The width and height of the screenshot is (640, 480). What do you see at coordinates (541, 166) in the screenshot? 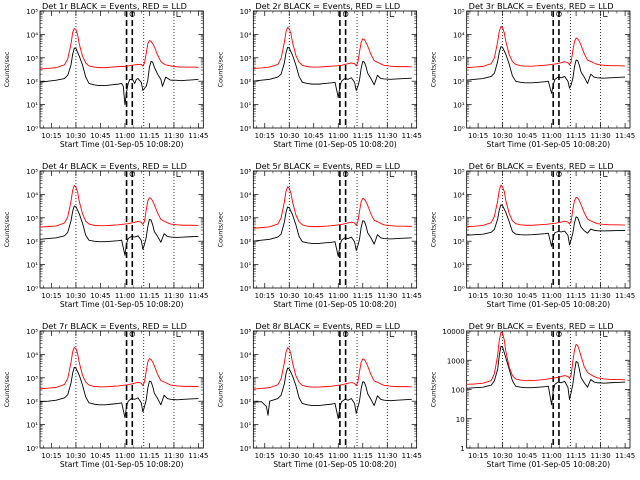
I see `chart-title: Det 6r BLACK = Events, RED = LLD` at bounding box center [541, 166].